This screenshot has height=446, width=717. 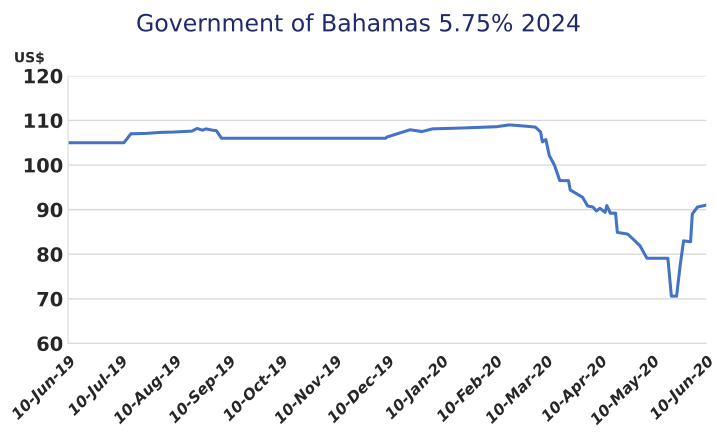 I want to click on y-tick-label: 120, so click(x=43, y=76).